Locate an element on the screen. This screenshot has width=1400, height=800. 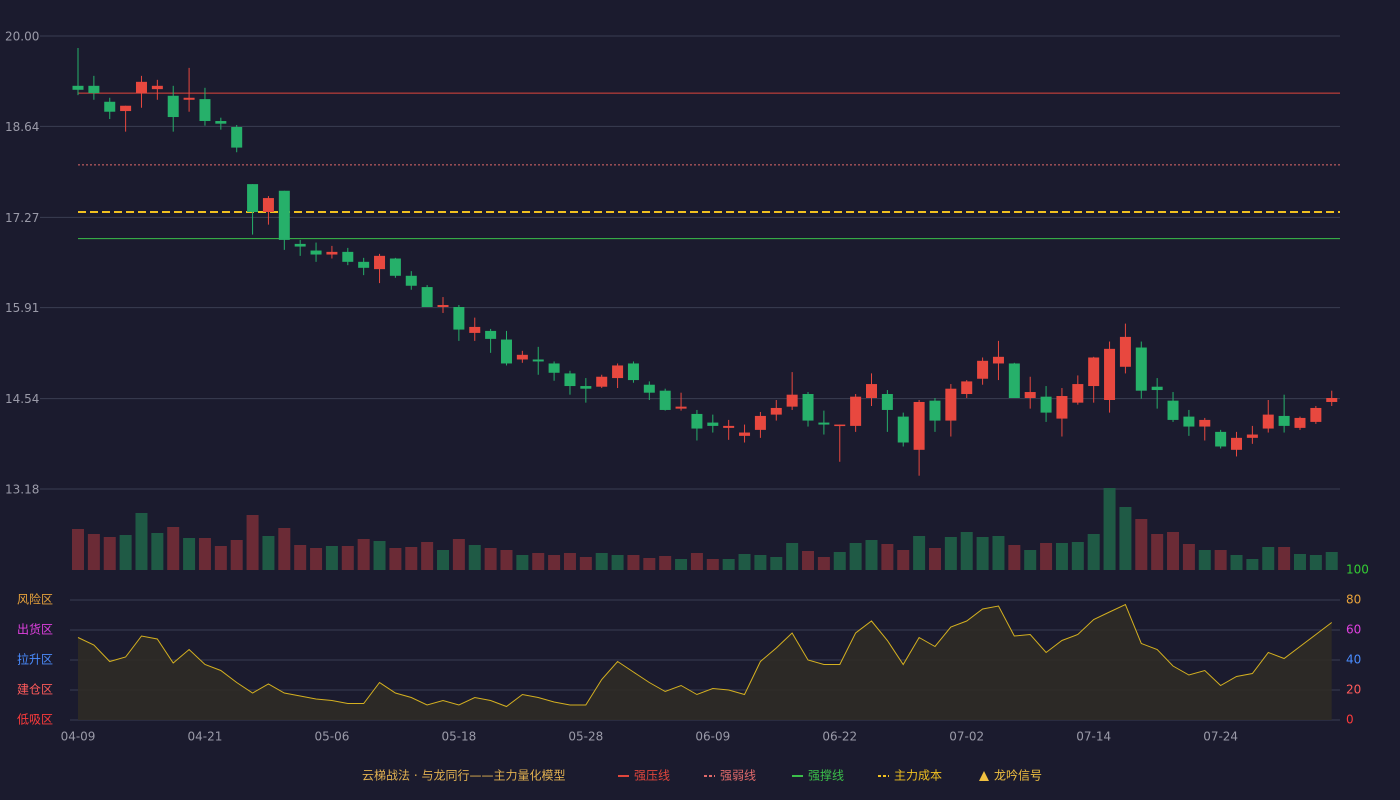
y2-tick-label: 60 is located at coordinates (1353, 630).